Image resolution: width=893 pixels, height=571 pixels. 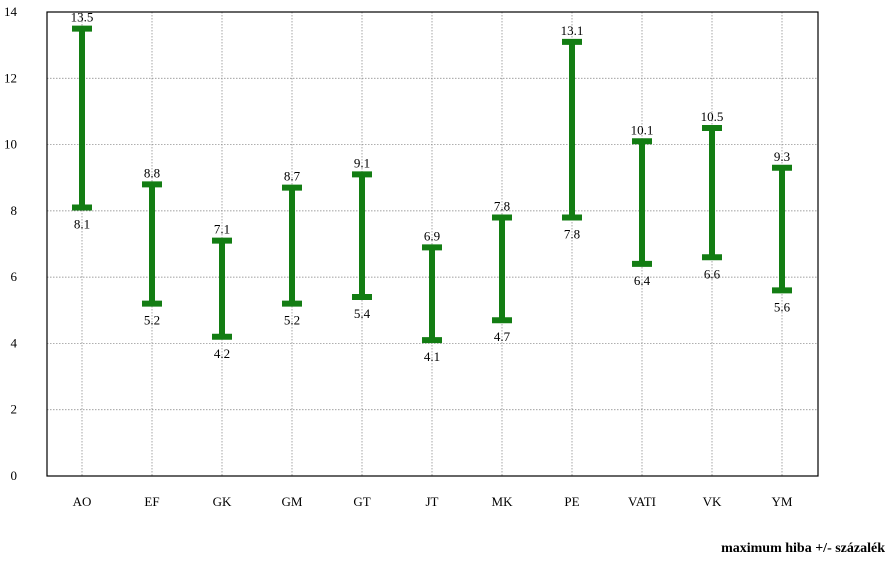 What do you see at coordinates (14, 276) in the screenshot?
I see `y-tick-label: 6` at bounding box center [14, 276].